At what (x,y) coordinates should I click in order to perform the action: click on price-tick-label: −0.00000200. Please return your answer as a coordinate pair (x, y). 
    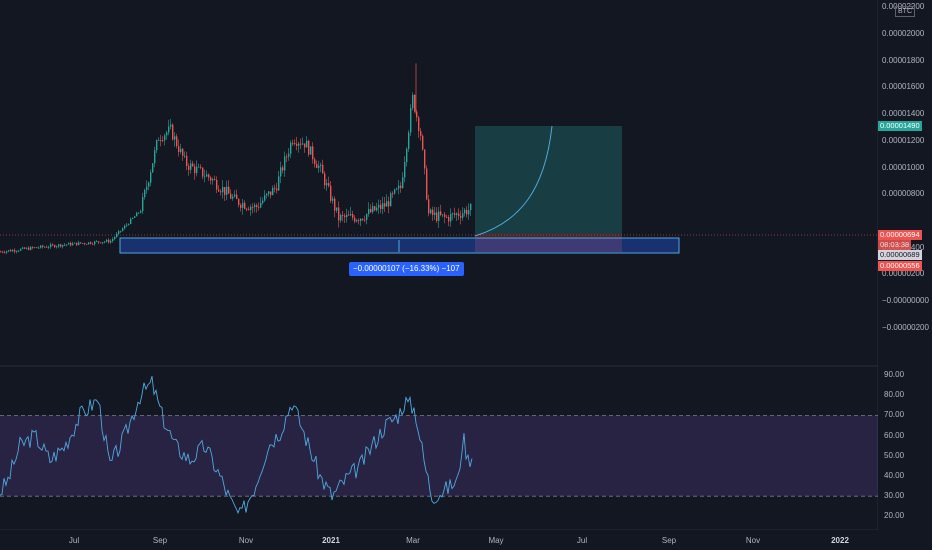
    Looking at the image, I should click on (905, 327).